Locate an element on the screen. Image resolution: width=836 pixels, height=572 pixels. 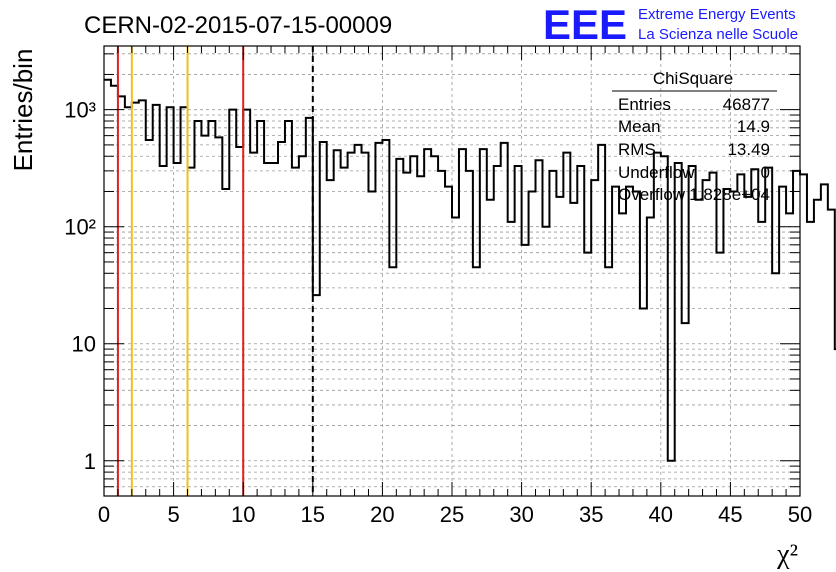
x-tick-label: 50 is located at coordinates (800, 514).